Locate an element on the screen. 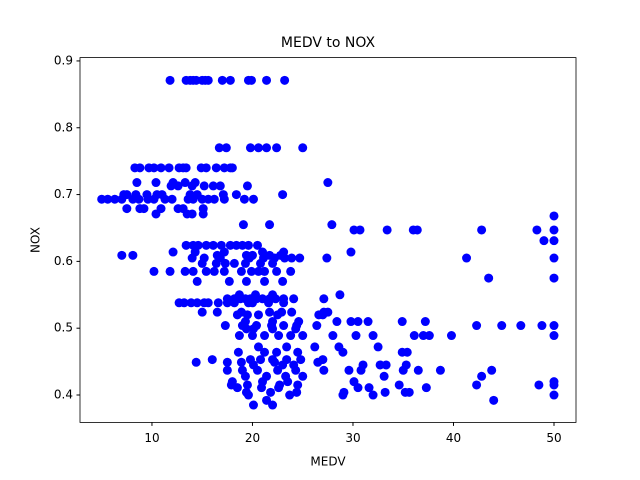 The height and width of the screenshot is (480, 640). y-tick-label: 0.7 is located at coordinates (63, 194).